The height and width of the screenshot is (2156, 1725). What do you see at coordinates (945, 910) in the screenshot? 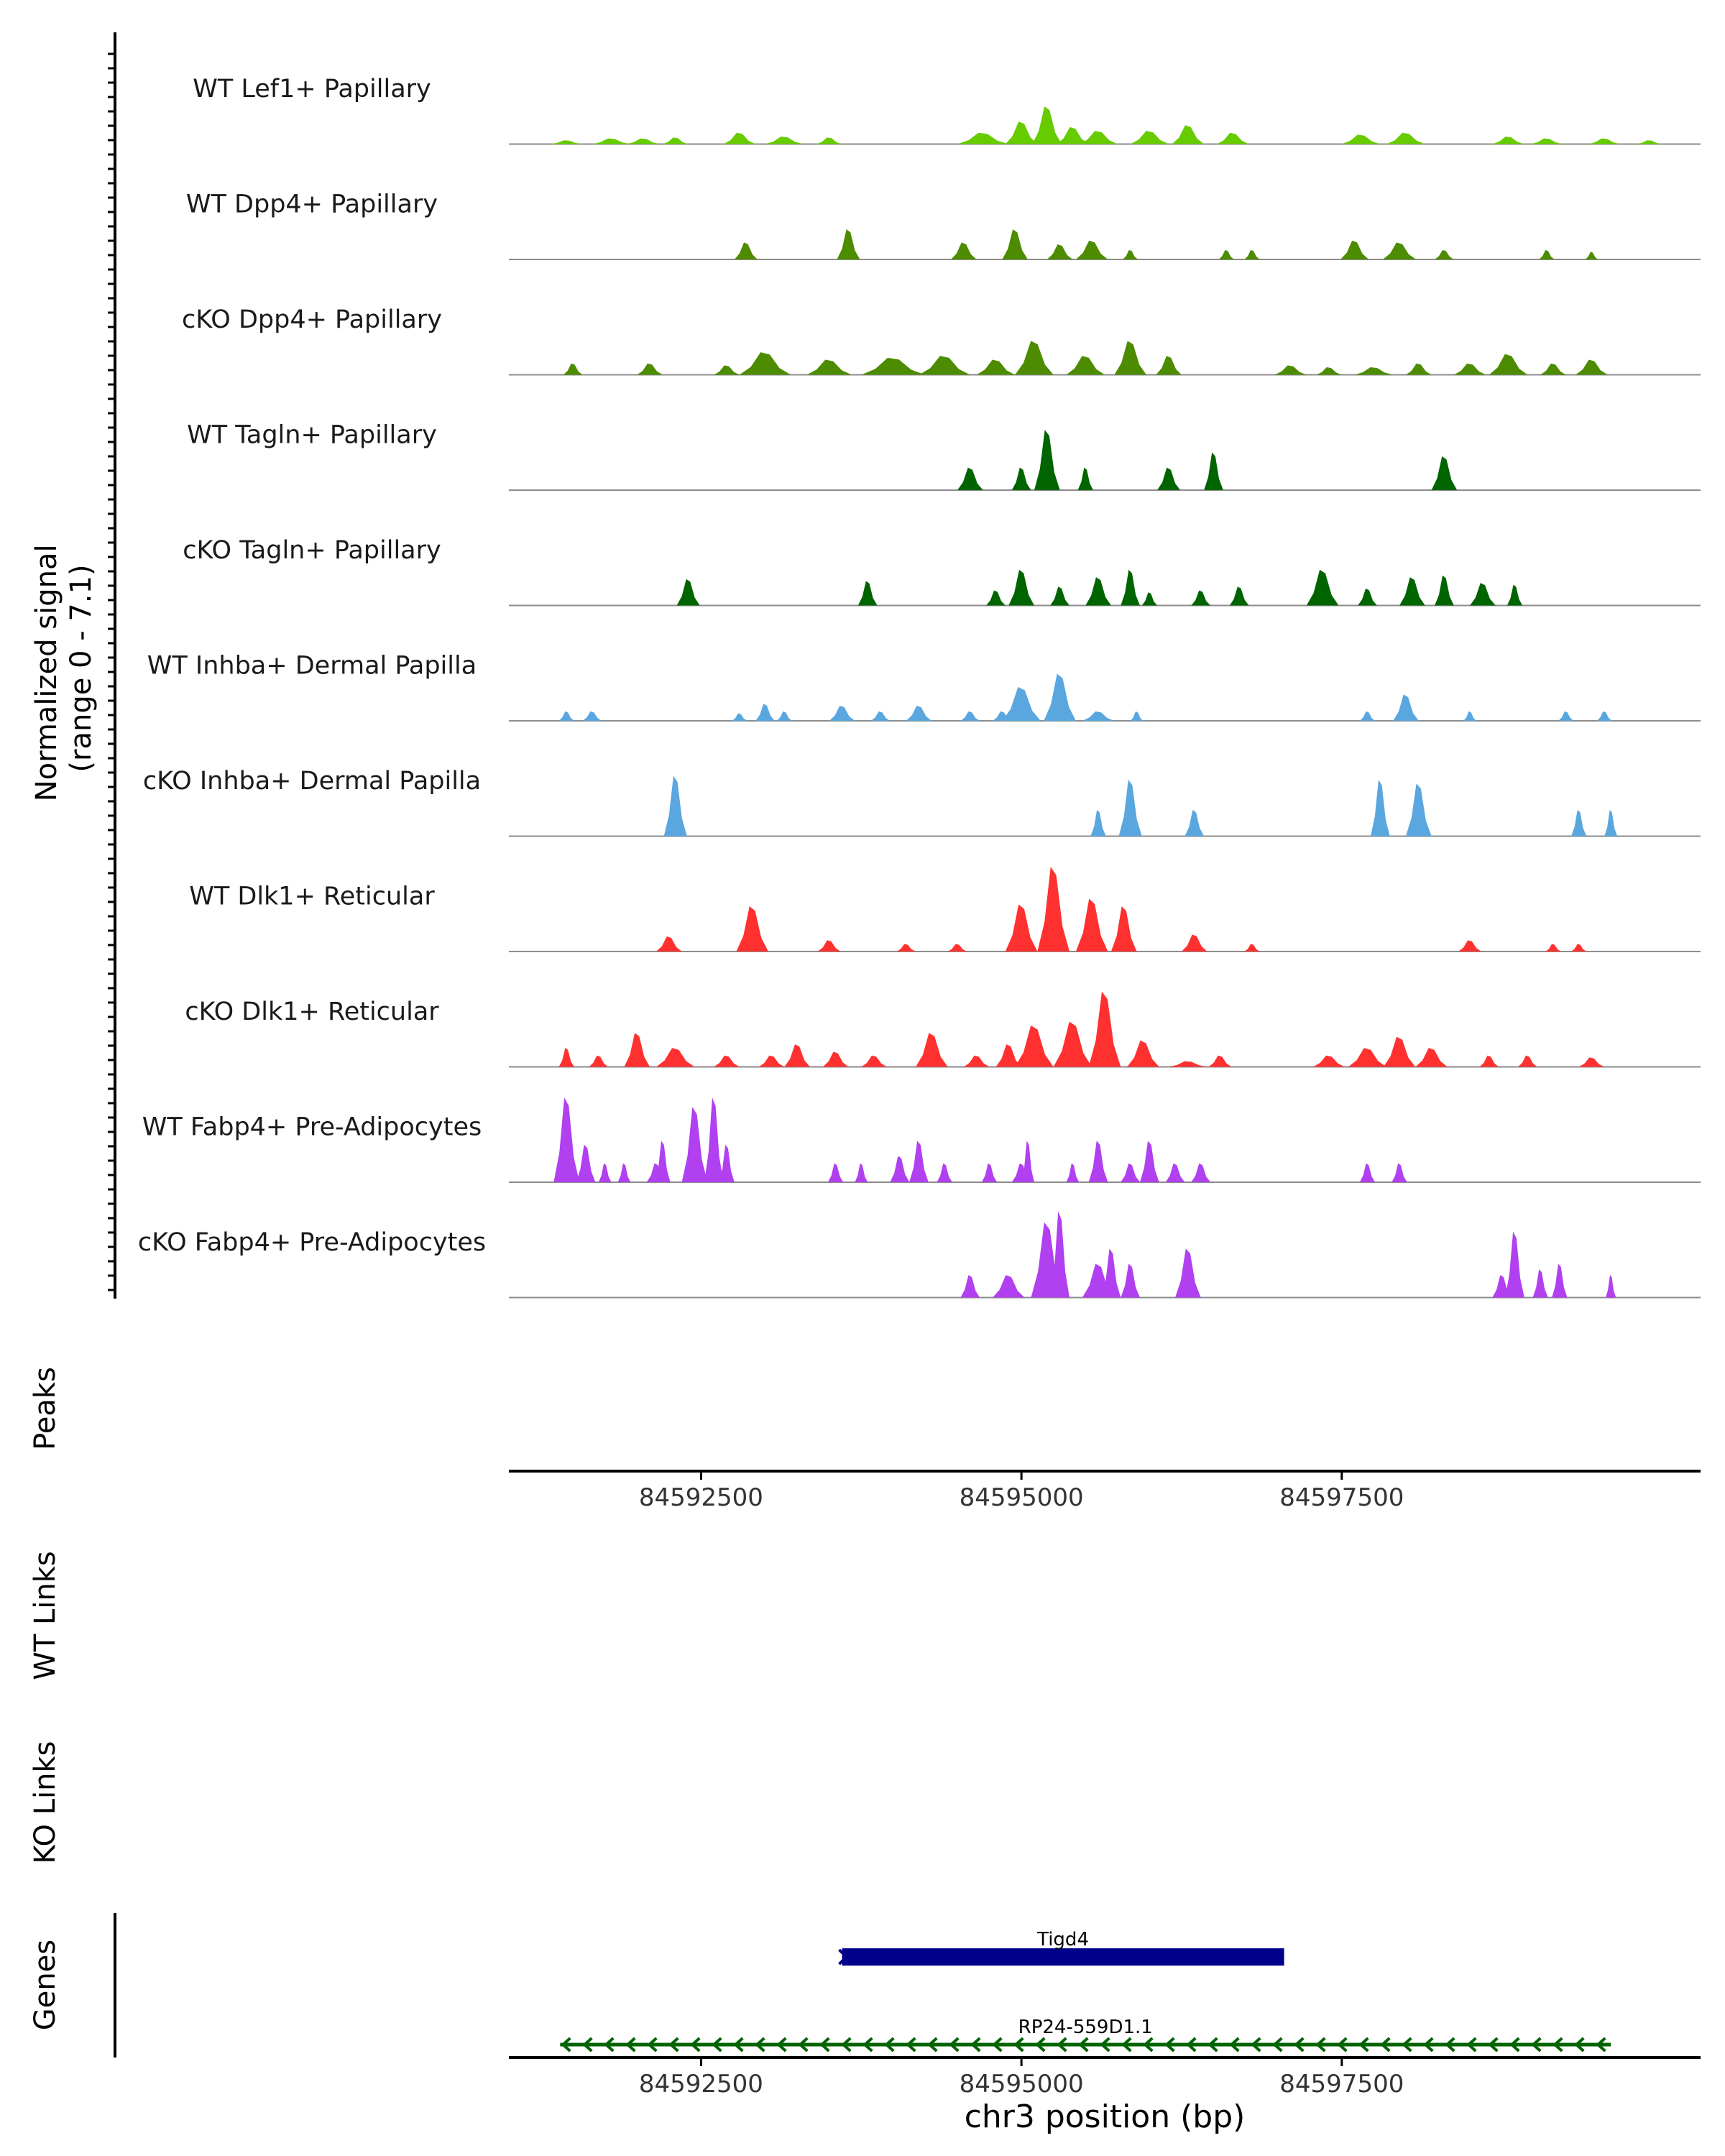
I see `track-8: WT Dlk1+ Reticular` at bounding box center [945, 910].